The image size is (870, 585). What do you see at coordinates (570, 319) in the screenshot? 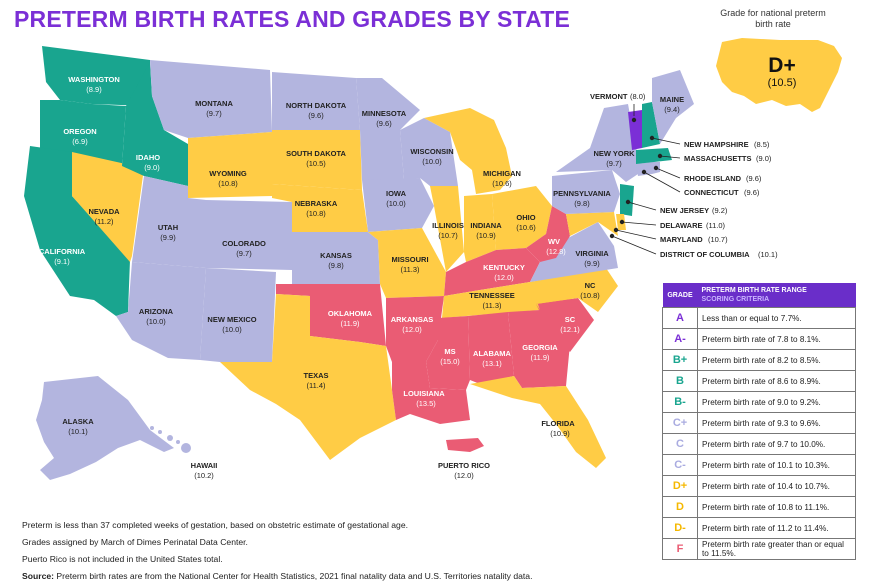
I see `label-SC: SC` at bounding box center [570, 319].